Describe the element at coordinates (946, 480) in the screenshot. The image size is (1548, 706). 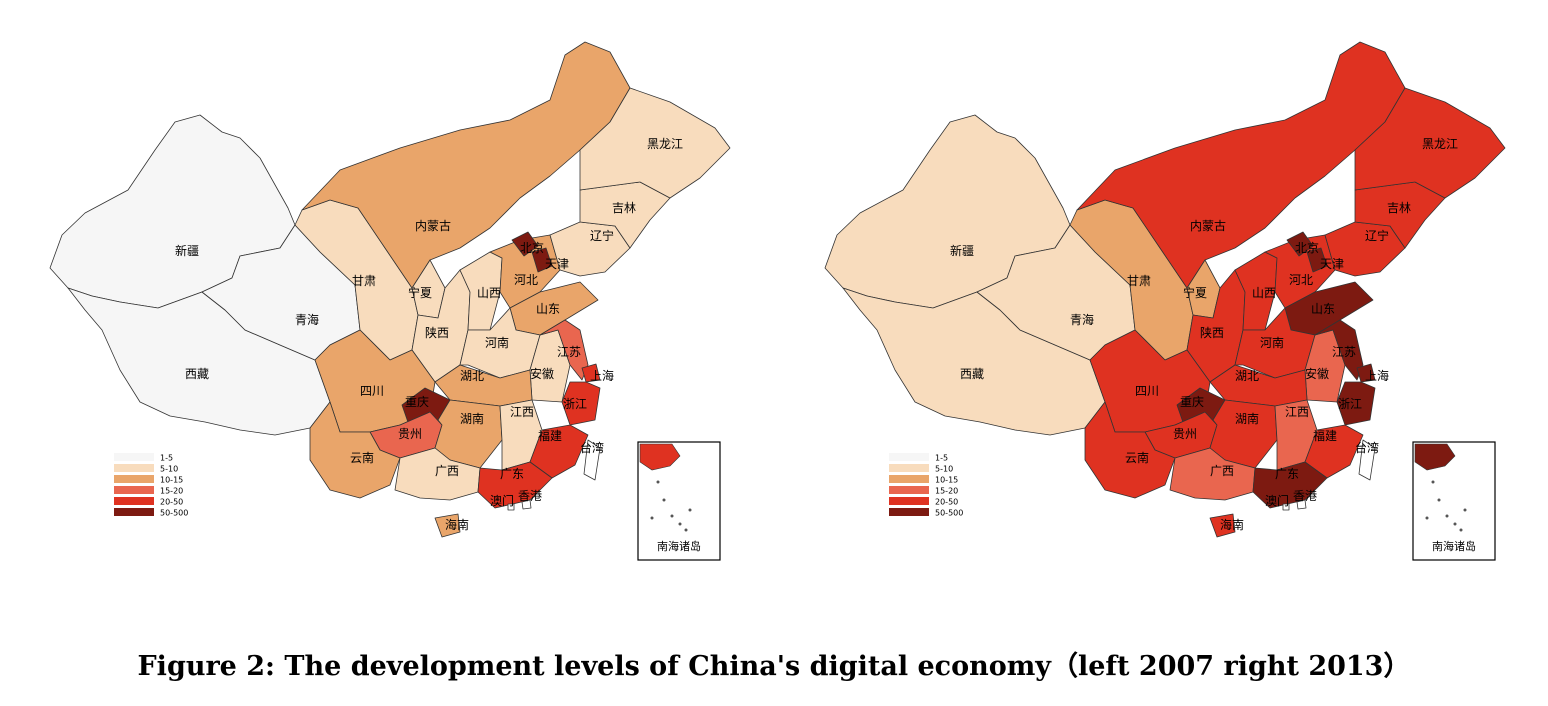
I see `legend-label: 10-15` at that location.